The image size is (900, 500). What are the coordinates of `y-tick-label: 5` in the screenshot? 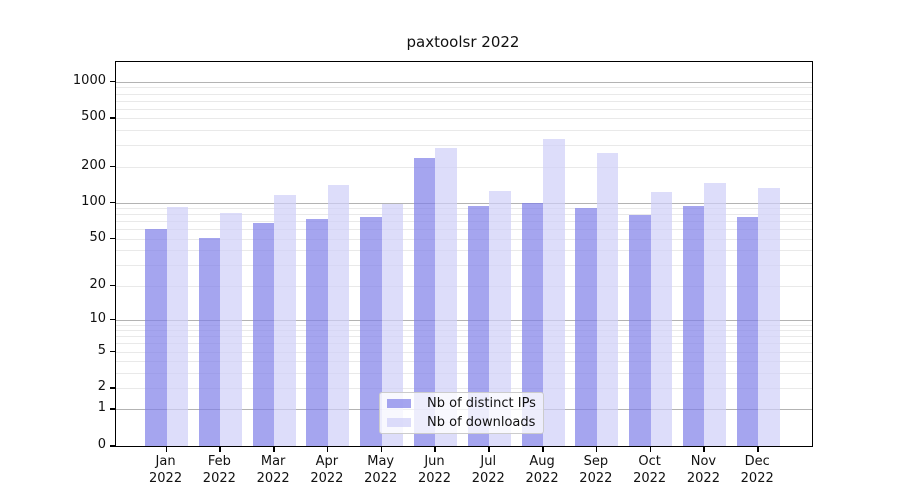 It's located at (101, 350).